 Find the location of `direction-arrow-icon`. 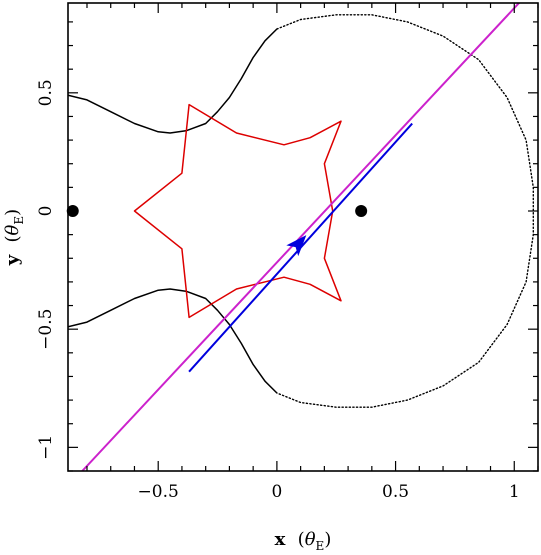

direction-arrow-icon is located at coordinates (296, 246).